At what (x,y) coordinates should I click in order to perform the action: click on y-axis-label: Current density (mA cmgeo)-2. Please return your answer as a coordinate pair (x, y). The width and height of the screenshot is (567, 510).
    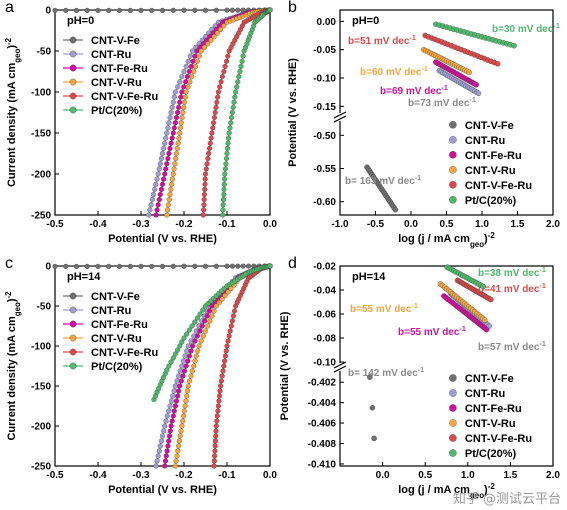
    Looking at the image, I should click on (13, 366).